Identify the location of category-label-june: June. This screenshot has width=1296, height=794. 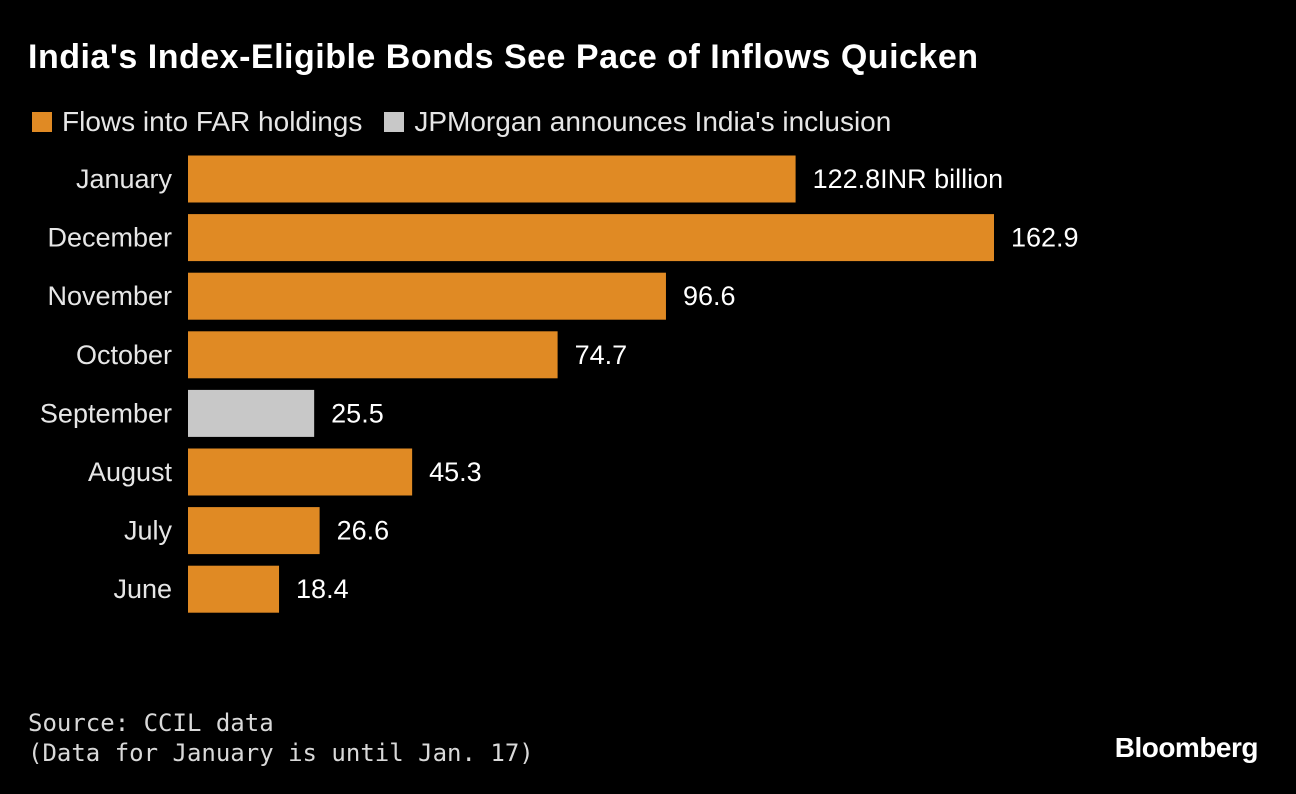
(142, 589).